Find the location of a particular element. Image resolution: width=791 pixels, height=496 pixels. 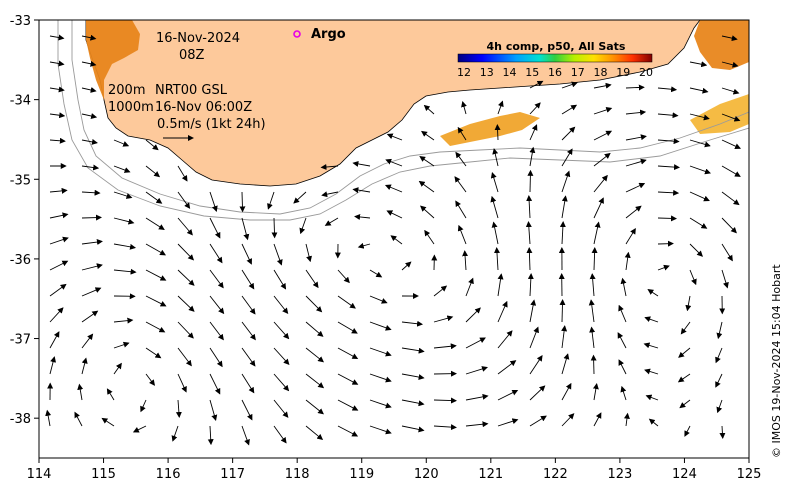

colorbar-title: 4h comp, p50, All Sats is located at coordinates (556, 46).